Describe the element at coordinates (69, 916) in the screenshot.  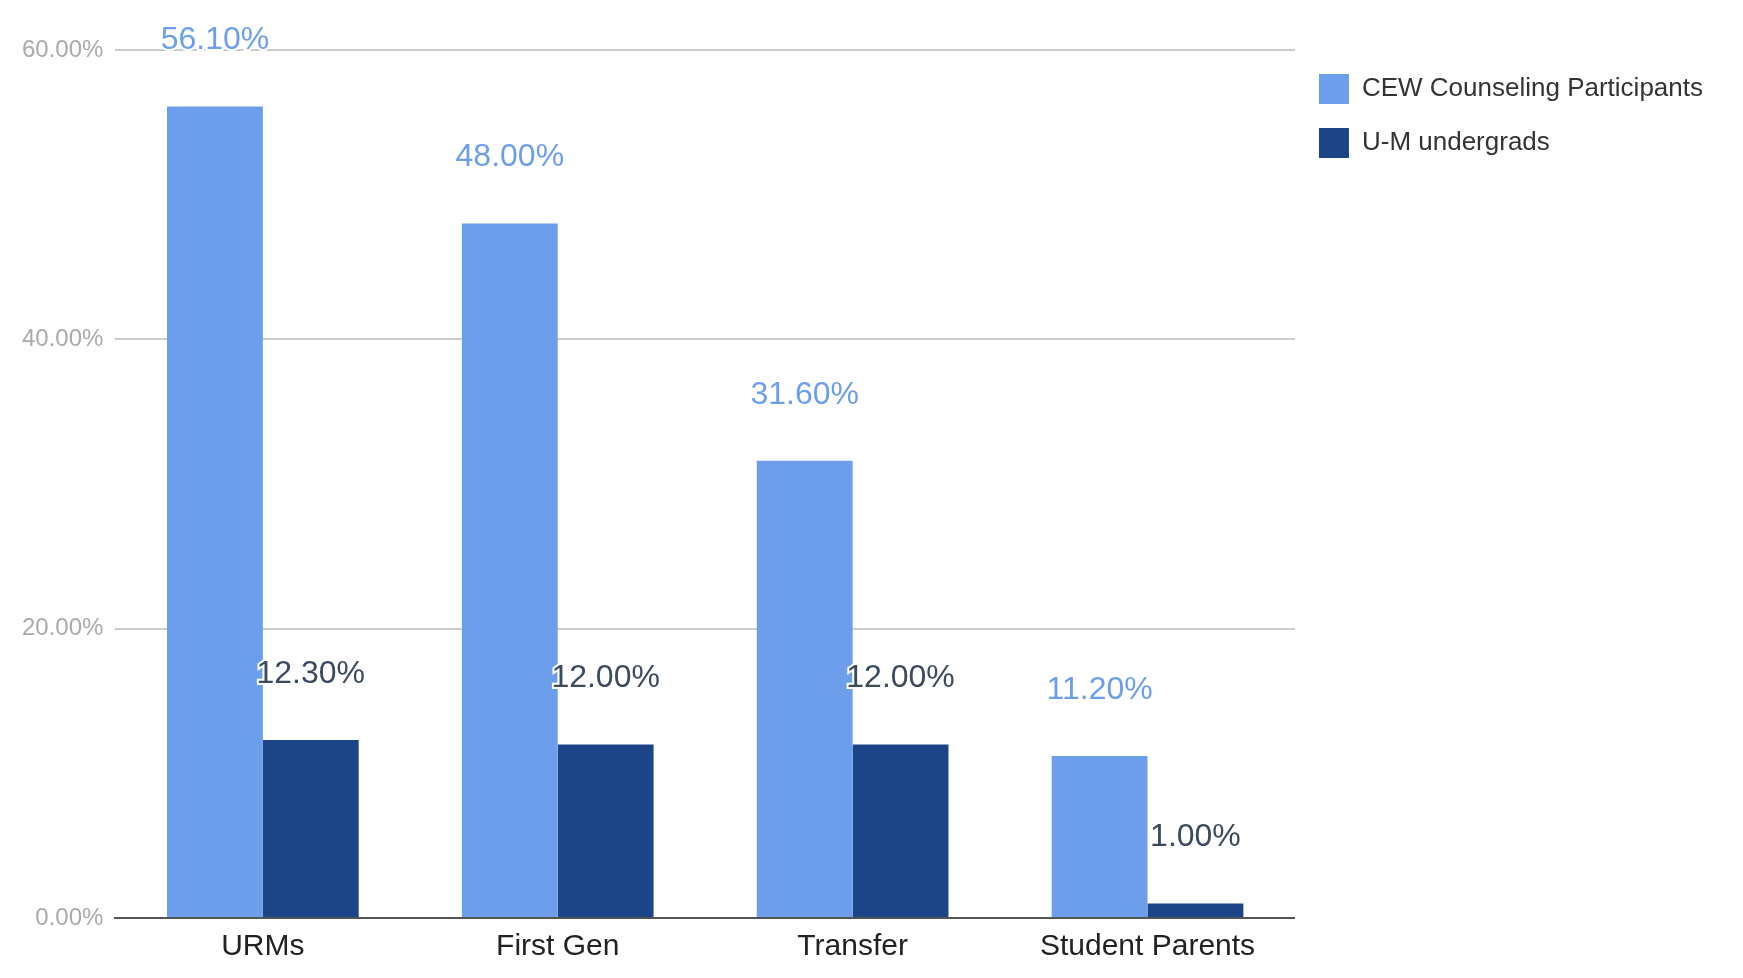
I see `y-tick-label: 0.00%` at that location.